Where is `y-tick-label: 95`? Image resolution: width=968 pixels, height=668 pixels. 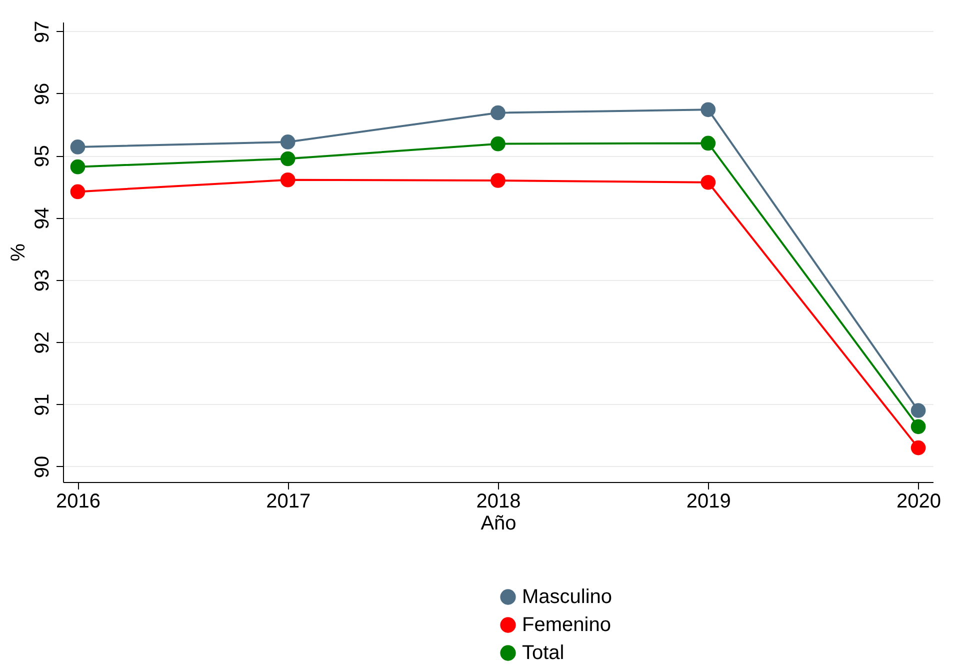 y-tick-label: 95 is located at coordinates (43, 156).